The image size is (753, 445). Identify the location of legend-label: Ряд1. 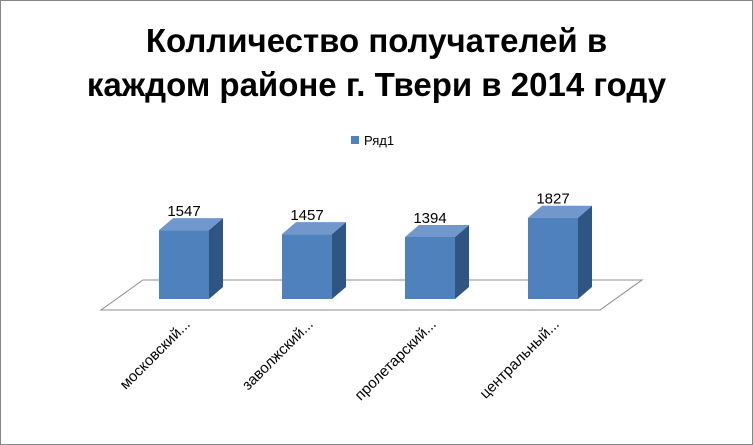
(379, 140).